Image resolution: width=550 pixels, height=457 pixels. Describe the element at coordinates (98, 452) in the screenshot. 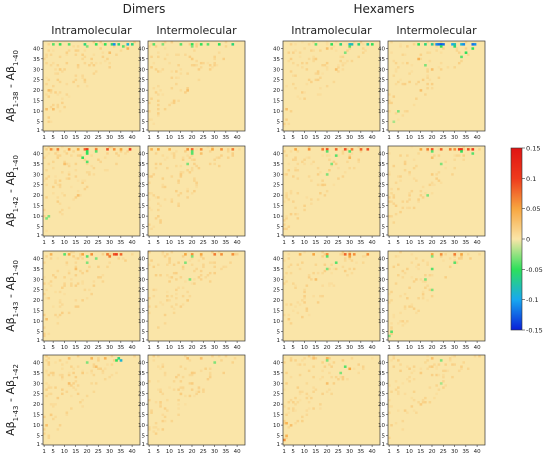

I see `x-tick-label: 25` at that location.